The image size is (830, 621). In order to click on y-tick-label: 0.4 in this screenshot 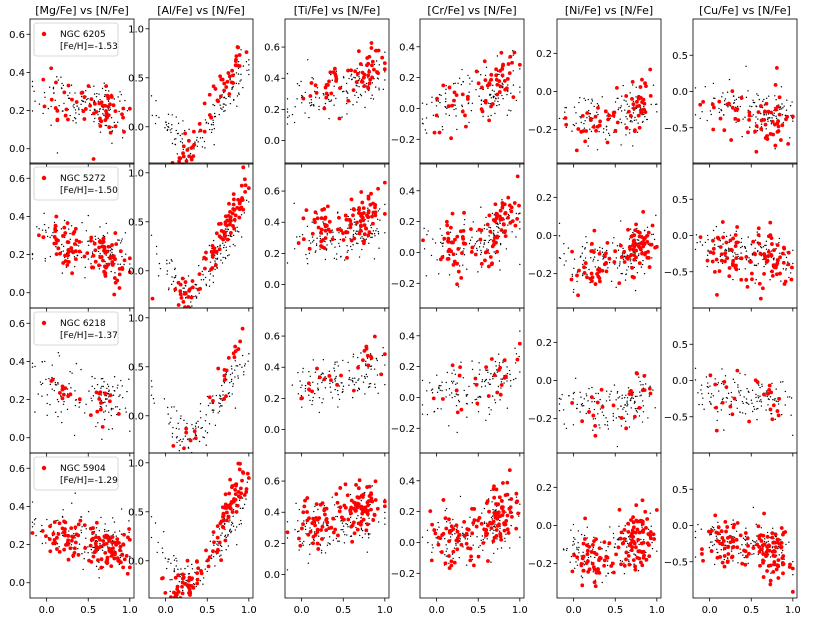, I will do `click(17, 362)`.